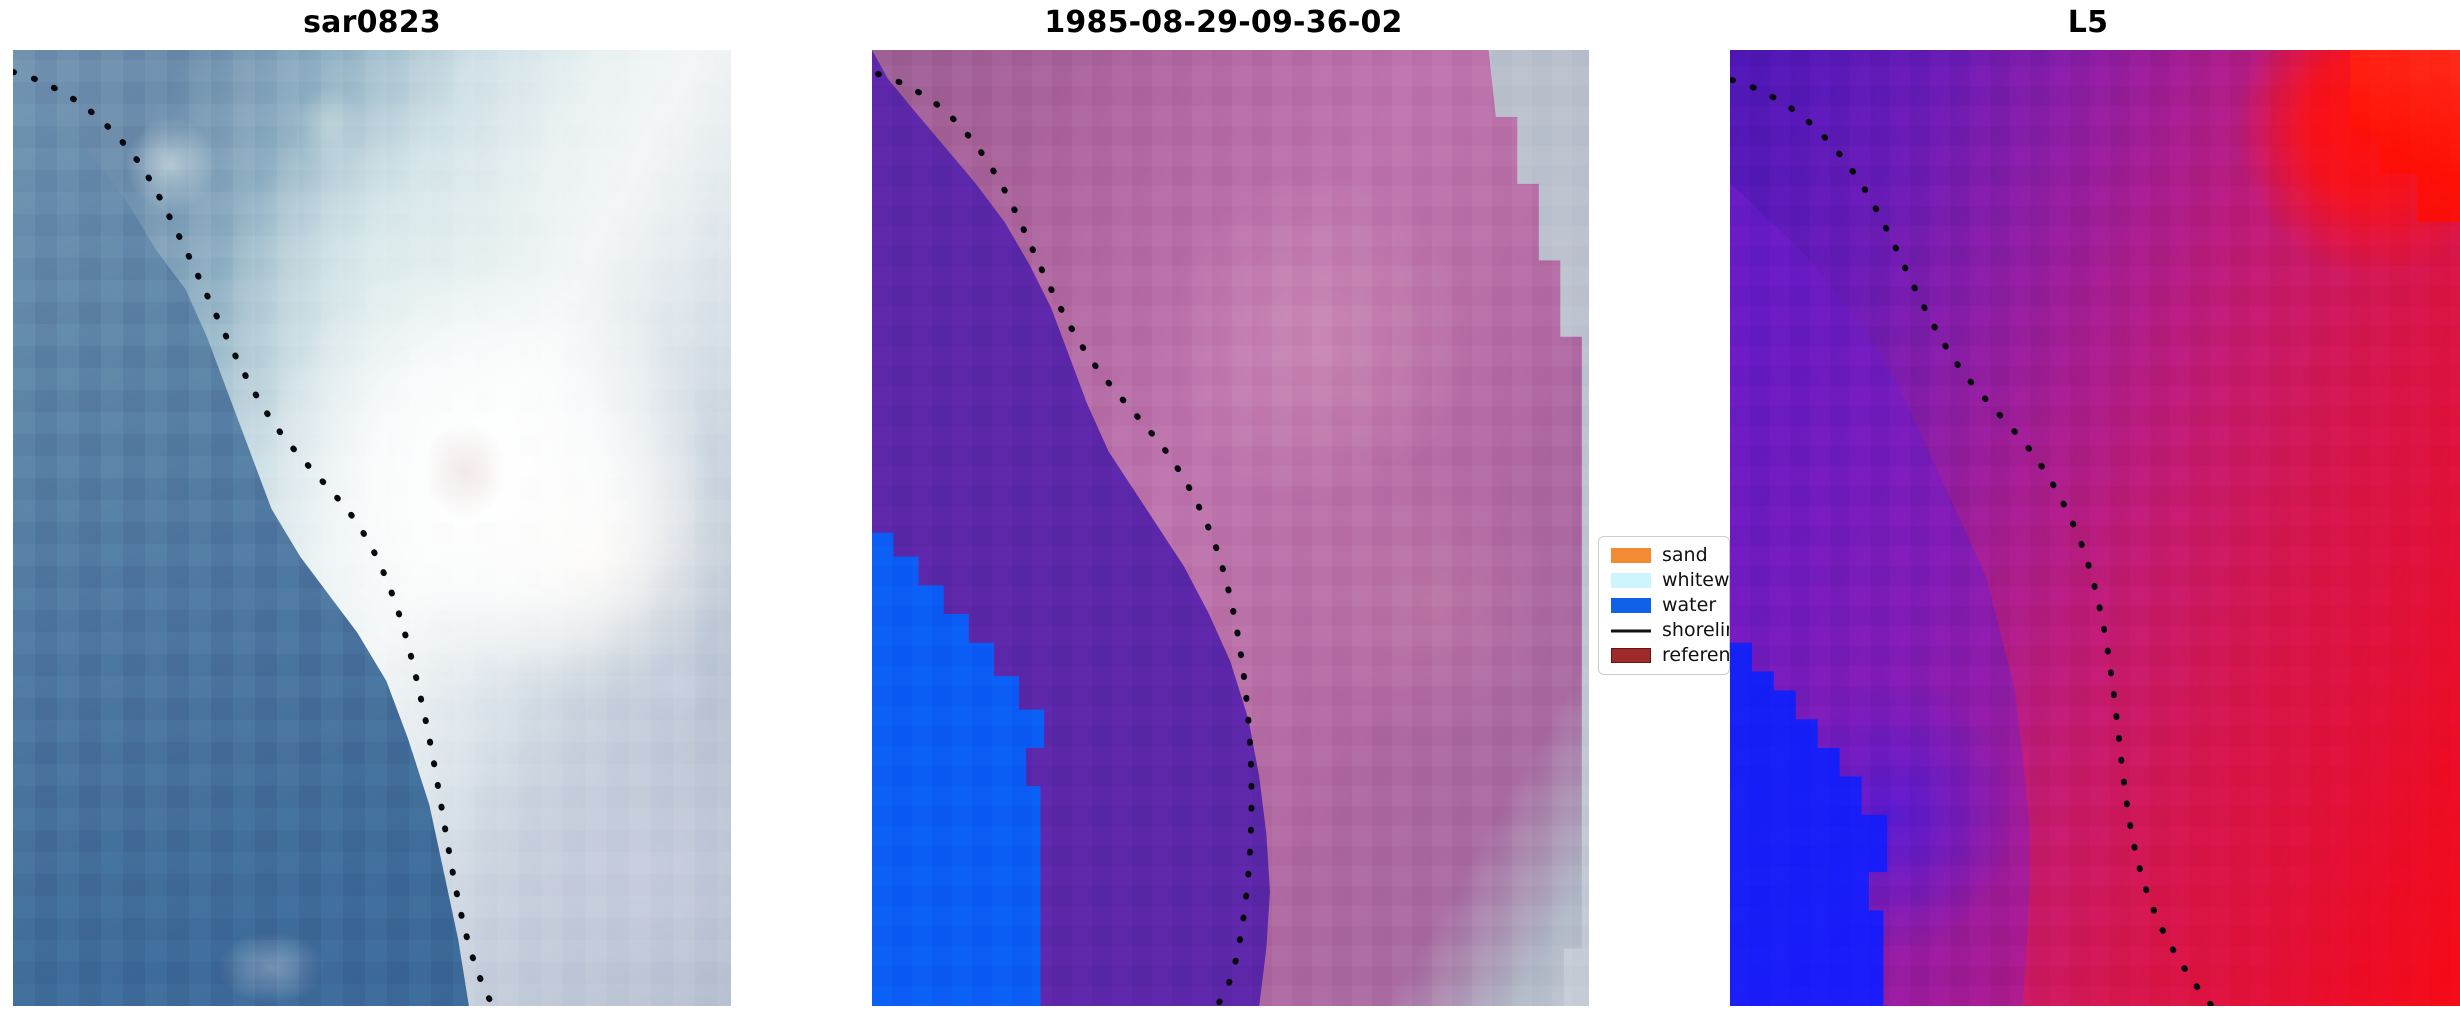 The image size is (2460, 1021). I want to click on legend-item-sand: sand, so click(1665, 555).